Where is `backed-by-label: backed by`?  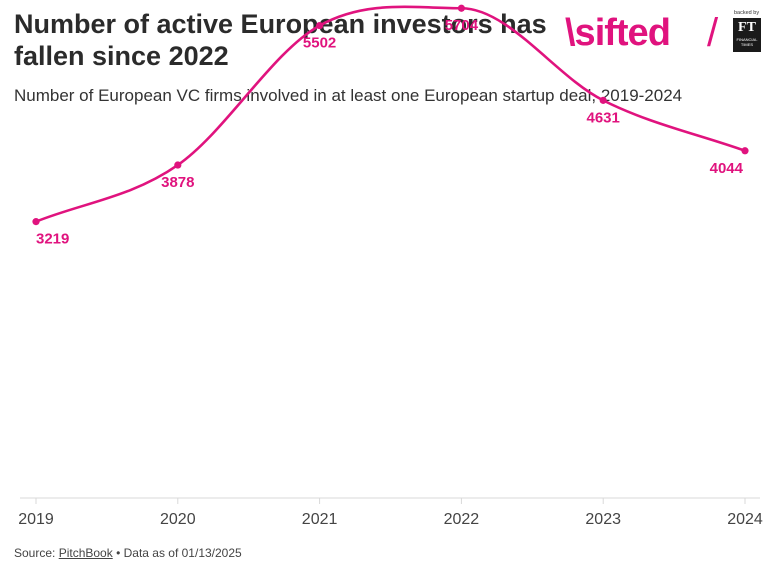
backed-by-label: backed by is located at coordinates (747, 13).